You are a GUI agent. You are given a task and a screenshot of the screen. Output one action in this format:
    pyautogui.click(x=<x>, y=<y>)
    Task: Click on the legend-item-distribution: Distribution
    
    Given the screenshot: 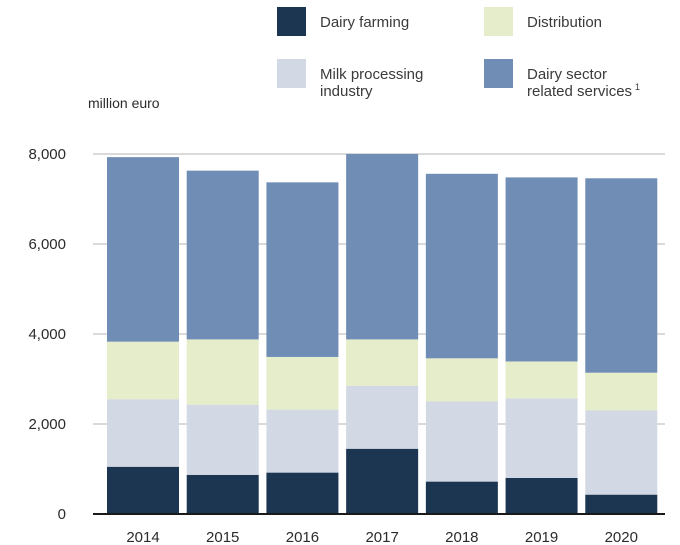 What is the action you would take?
    pyautogui.click(x=543, y=21)
    